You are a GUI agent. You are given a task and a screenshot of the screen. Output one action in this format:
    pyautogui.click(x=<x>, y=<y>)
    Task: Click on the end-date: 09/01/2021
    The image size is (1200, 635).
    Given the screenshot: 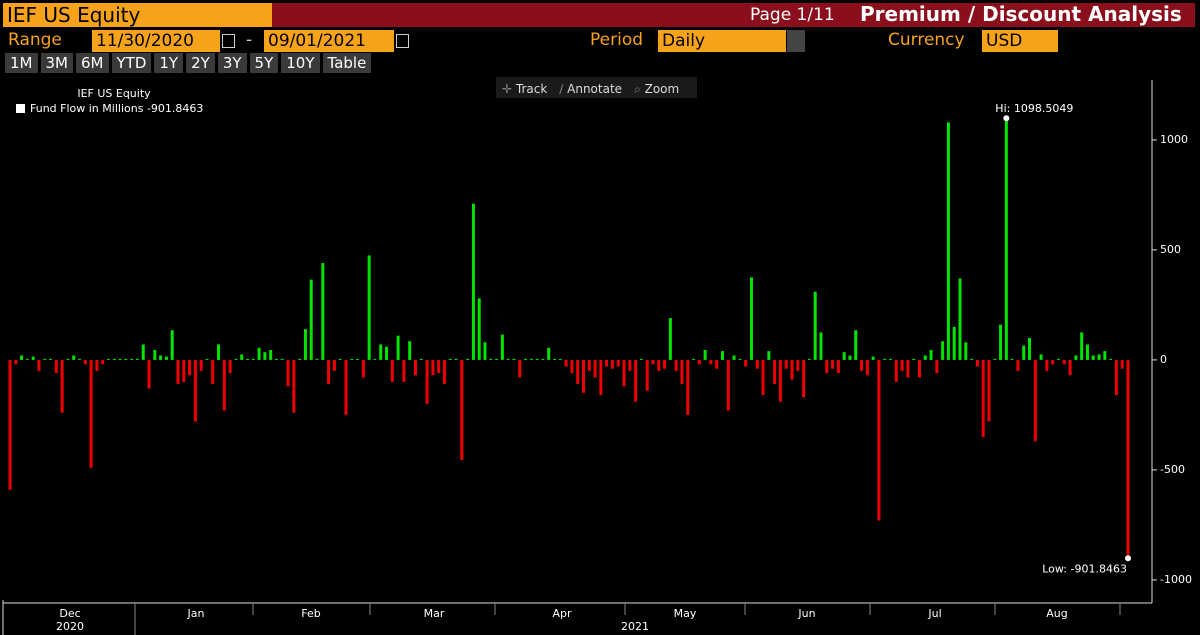 What is the action you would take?
    pyautogui.click(x=329, y=41)
    